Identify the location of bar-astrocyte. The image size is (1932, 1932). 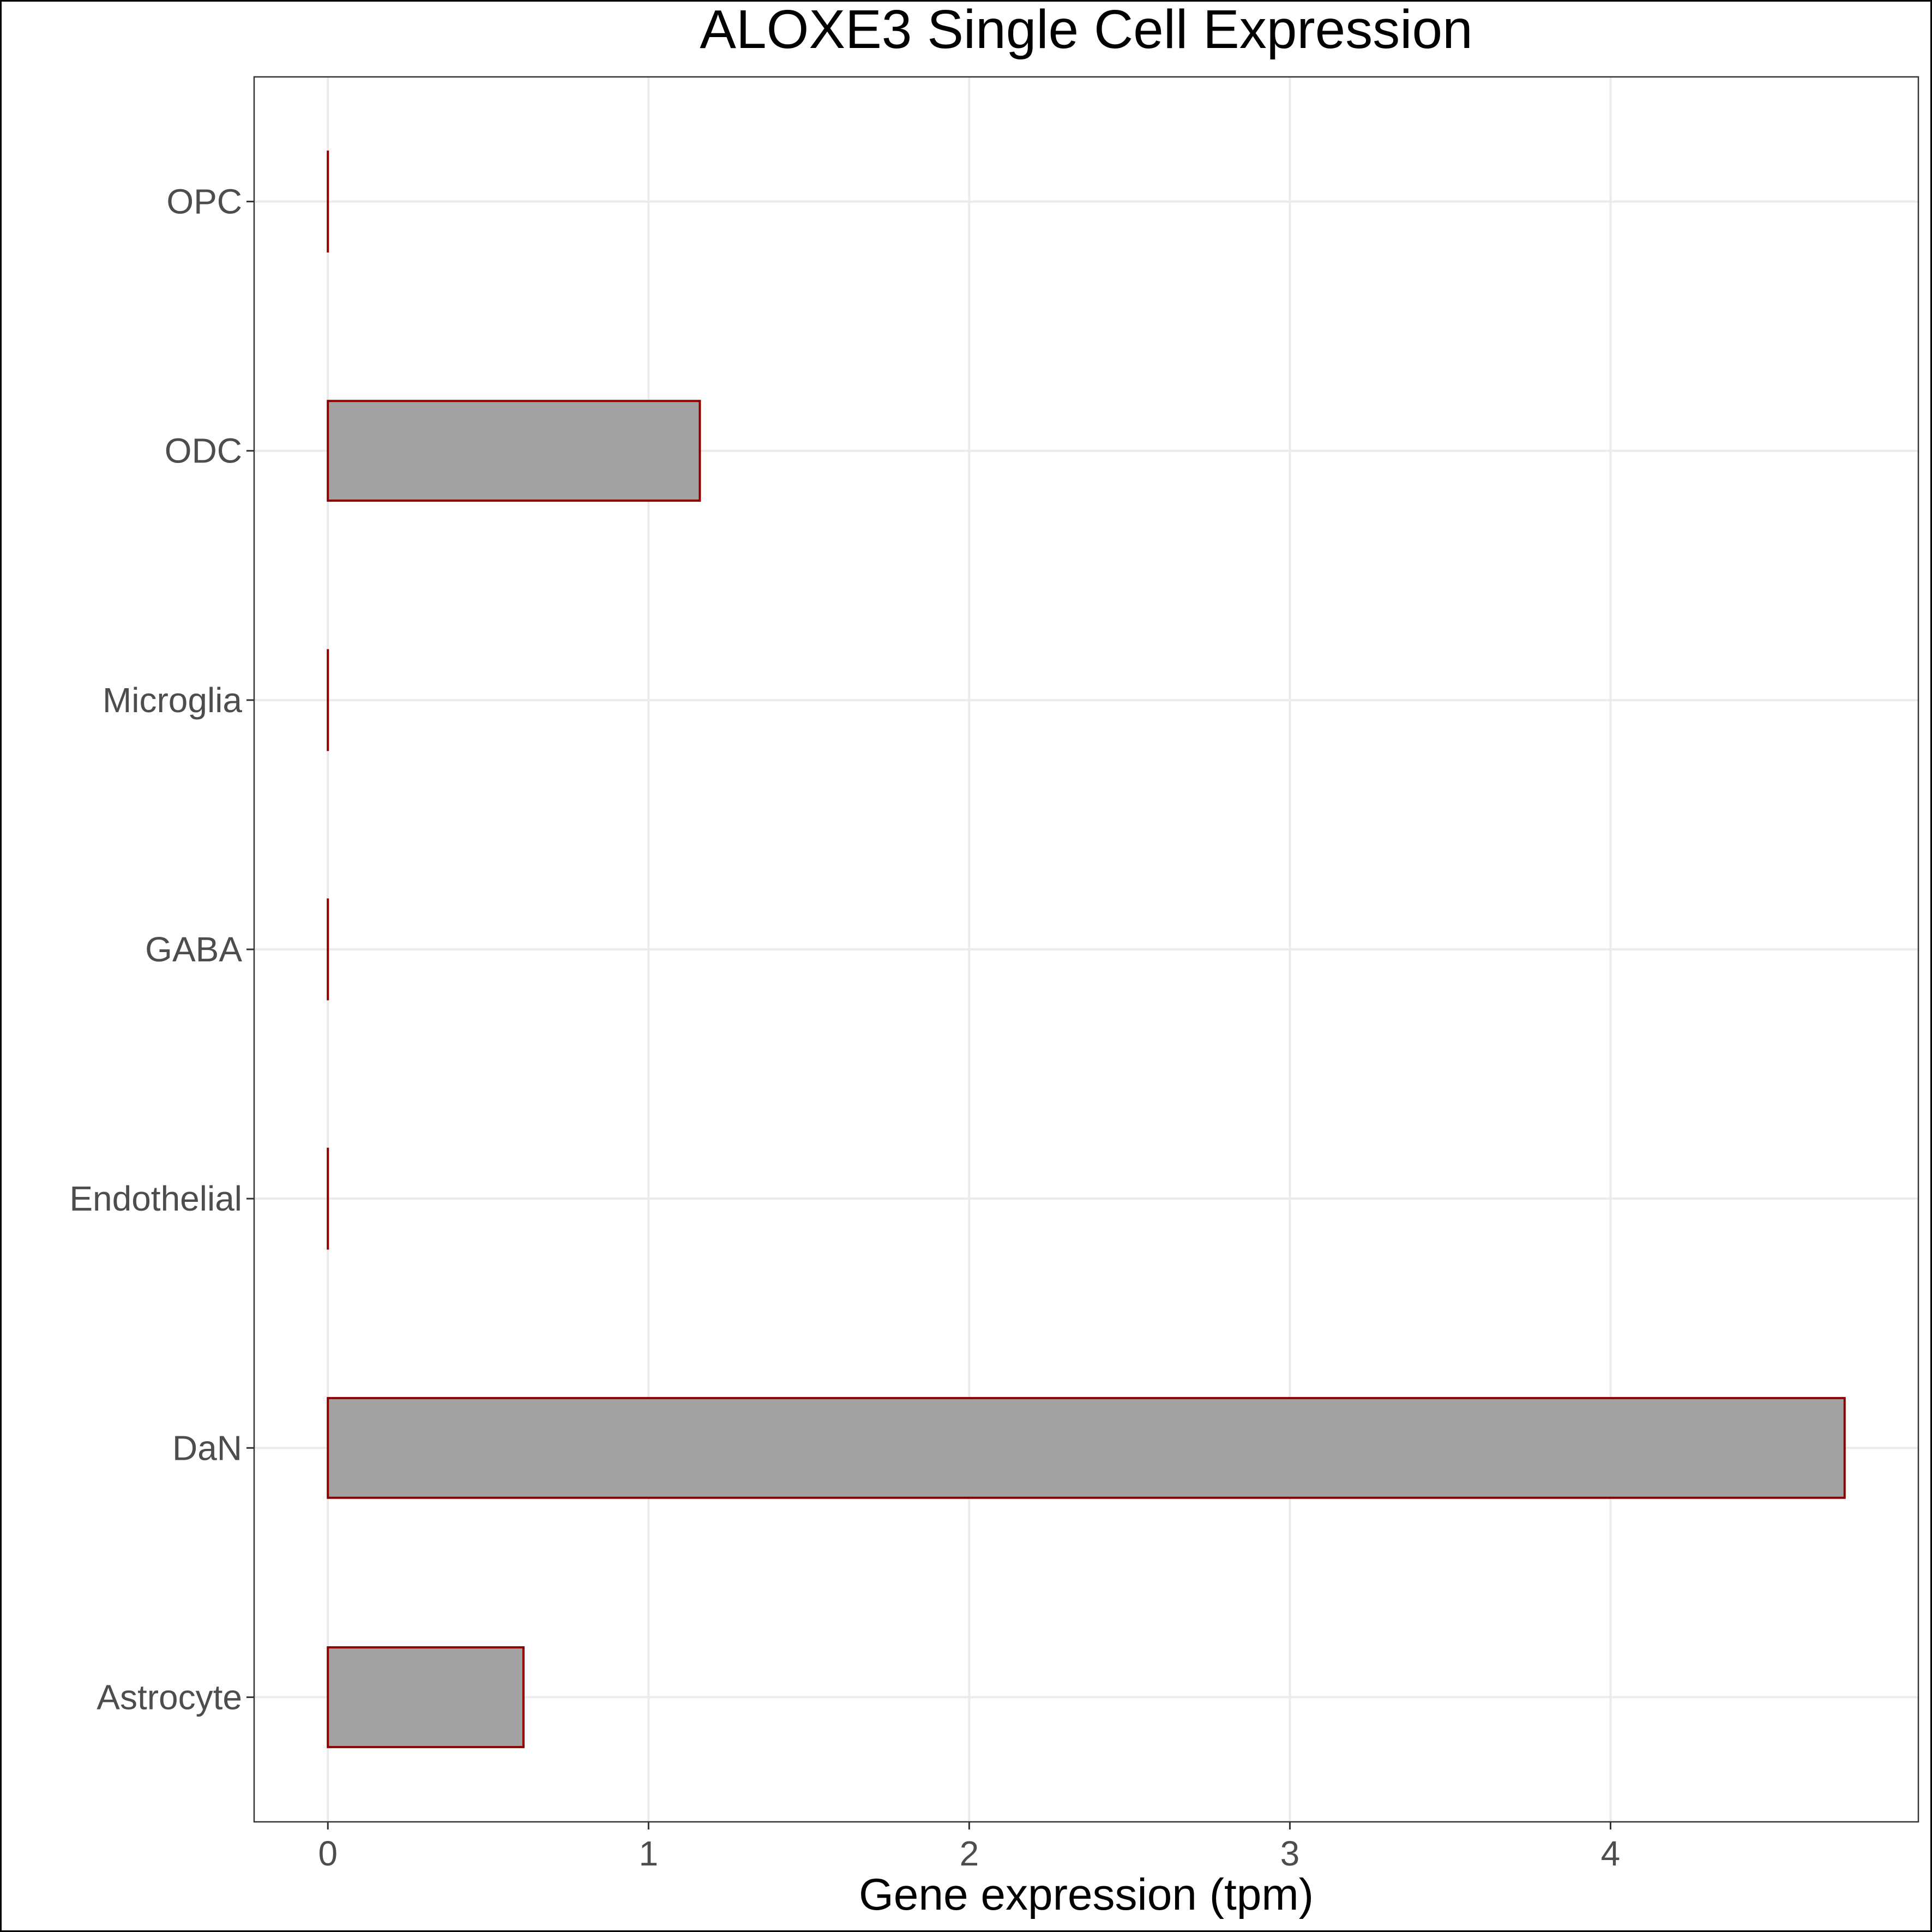
(426, 1697).